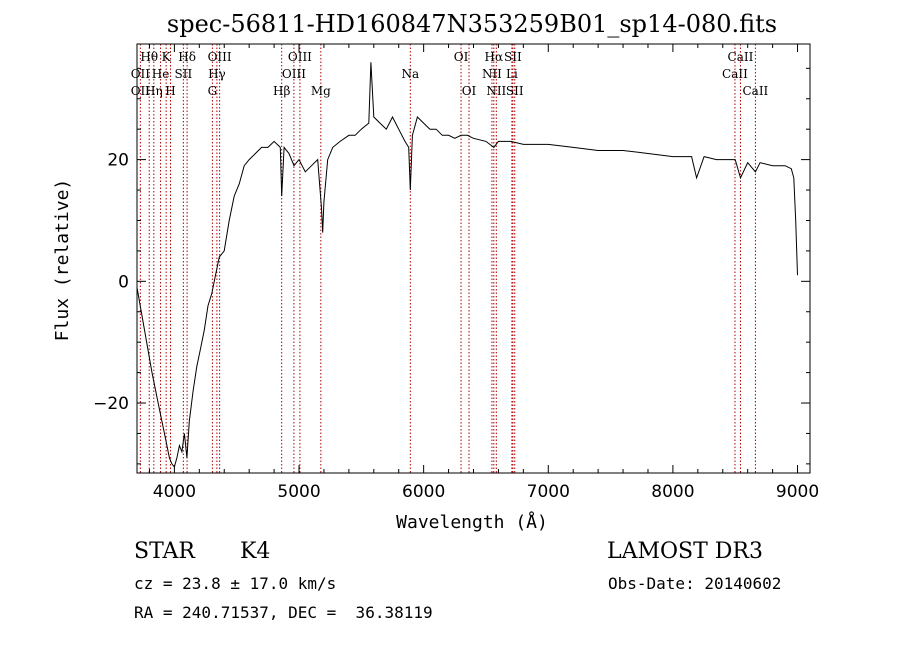 The image size is (900, 649). I want to click on line-label: Hθ, so click(149, 57).